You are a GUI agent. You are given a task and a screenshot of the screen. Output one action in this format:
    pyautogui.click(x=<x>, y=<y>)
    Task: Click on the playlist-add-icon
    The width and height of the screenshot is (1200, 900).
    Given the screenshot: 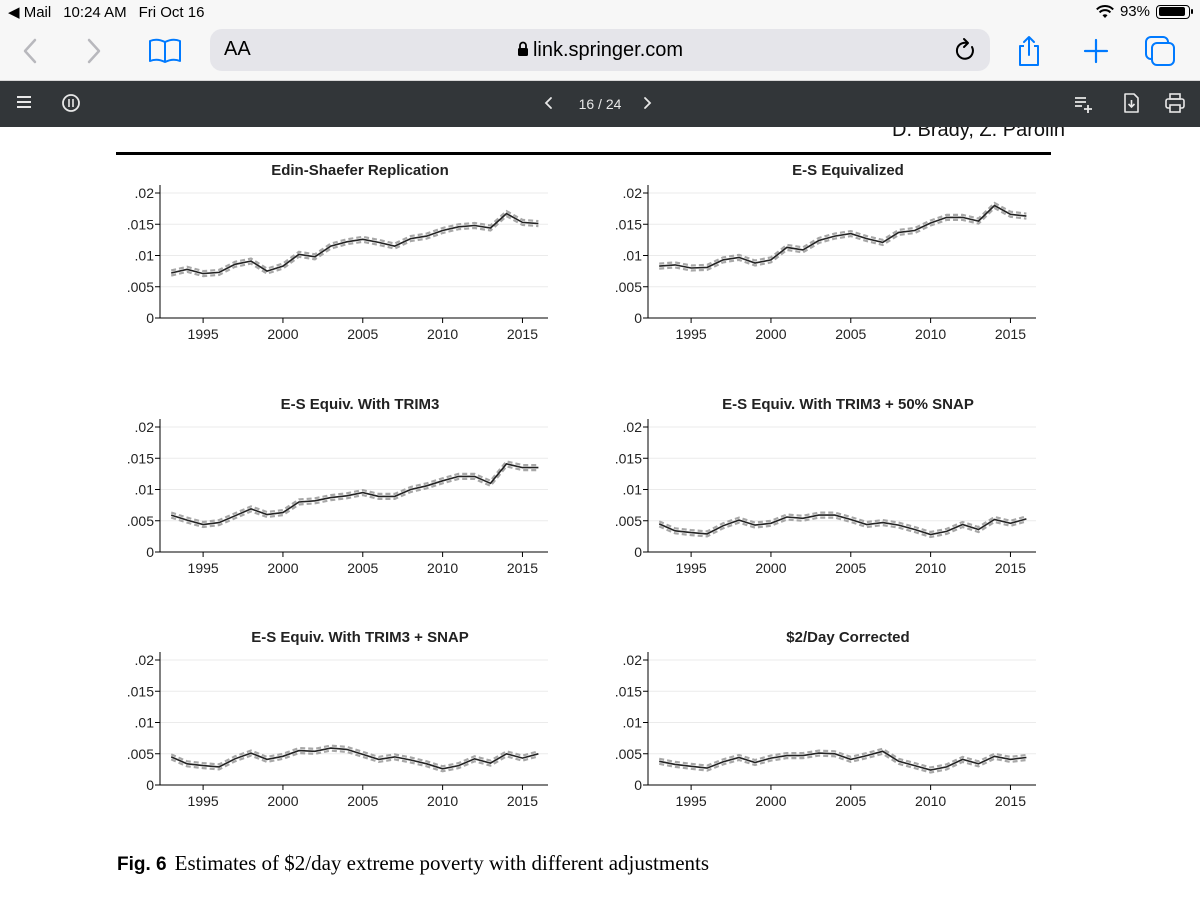 What is the action you would take?
    pyautogui.click(x=1083, y=105)
    